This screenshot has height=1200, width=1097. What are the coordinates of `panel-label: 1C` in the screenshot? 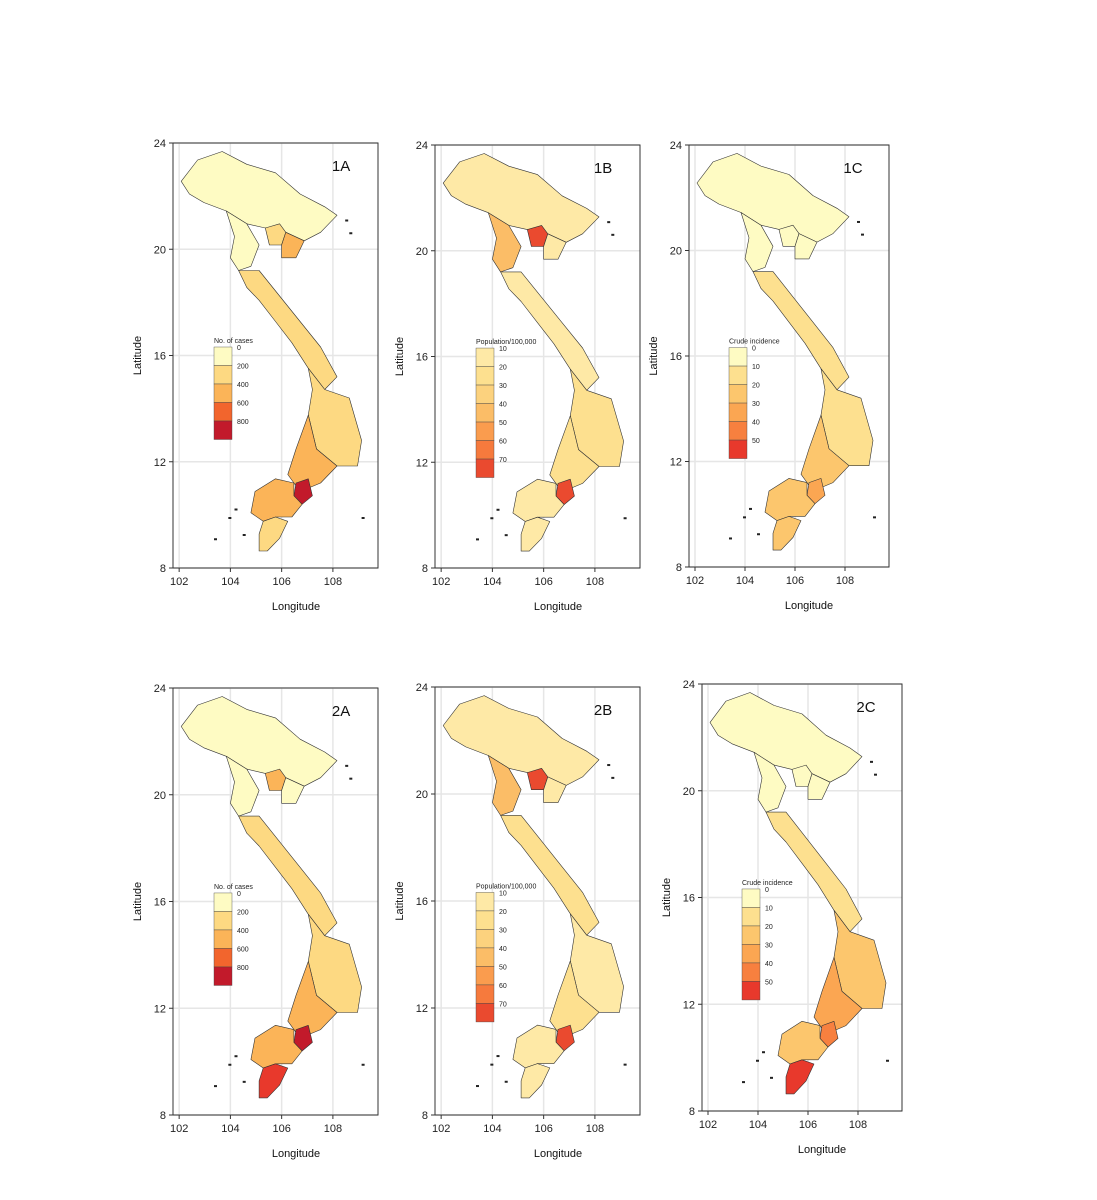 It's located at (852, 168).